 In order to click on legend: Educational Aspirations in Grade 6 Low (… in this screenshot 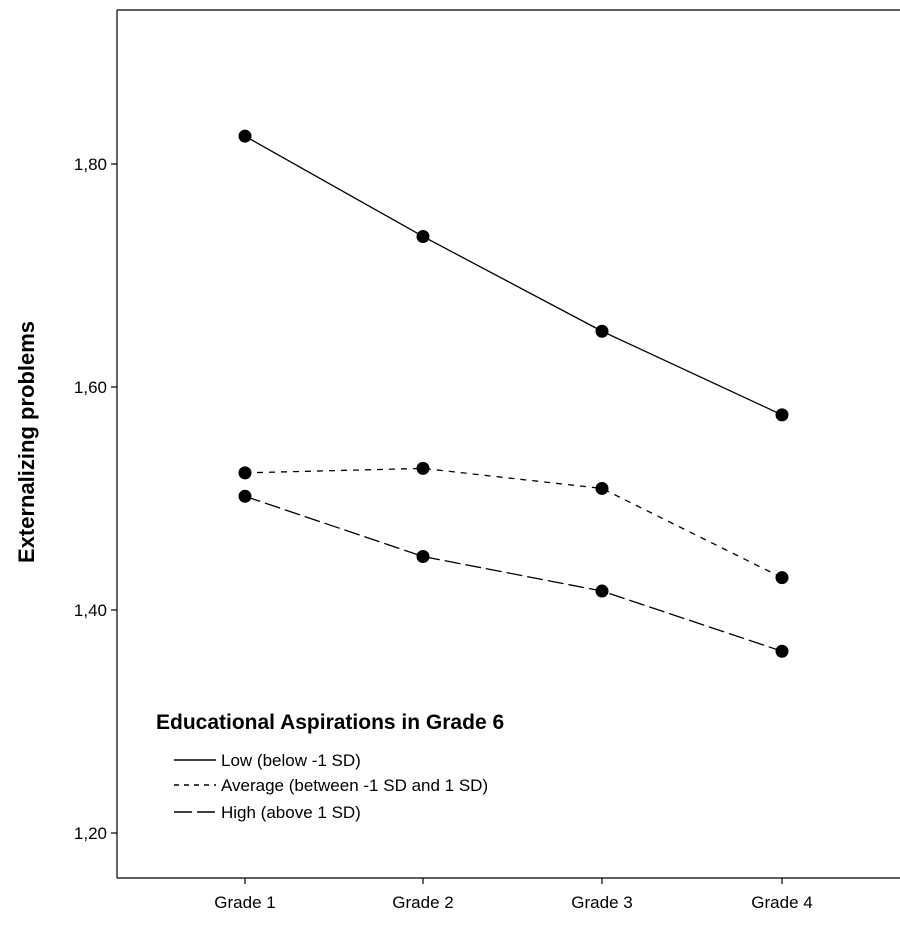, I will do `click(330, 766)`.